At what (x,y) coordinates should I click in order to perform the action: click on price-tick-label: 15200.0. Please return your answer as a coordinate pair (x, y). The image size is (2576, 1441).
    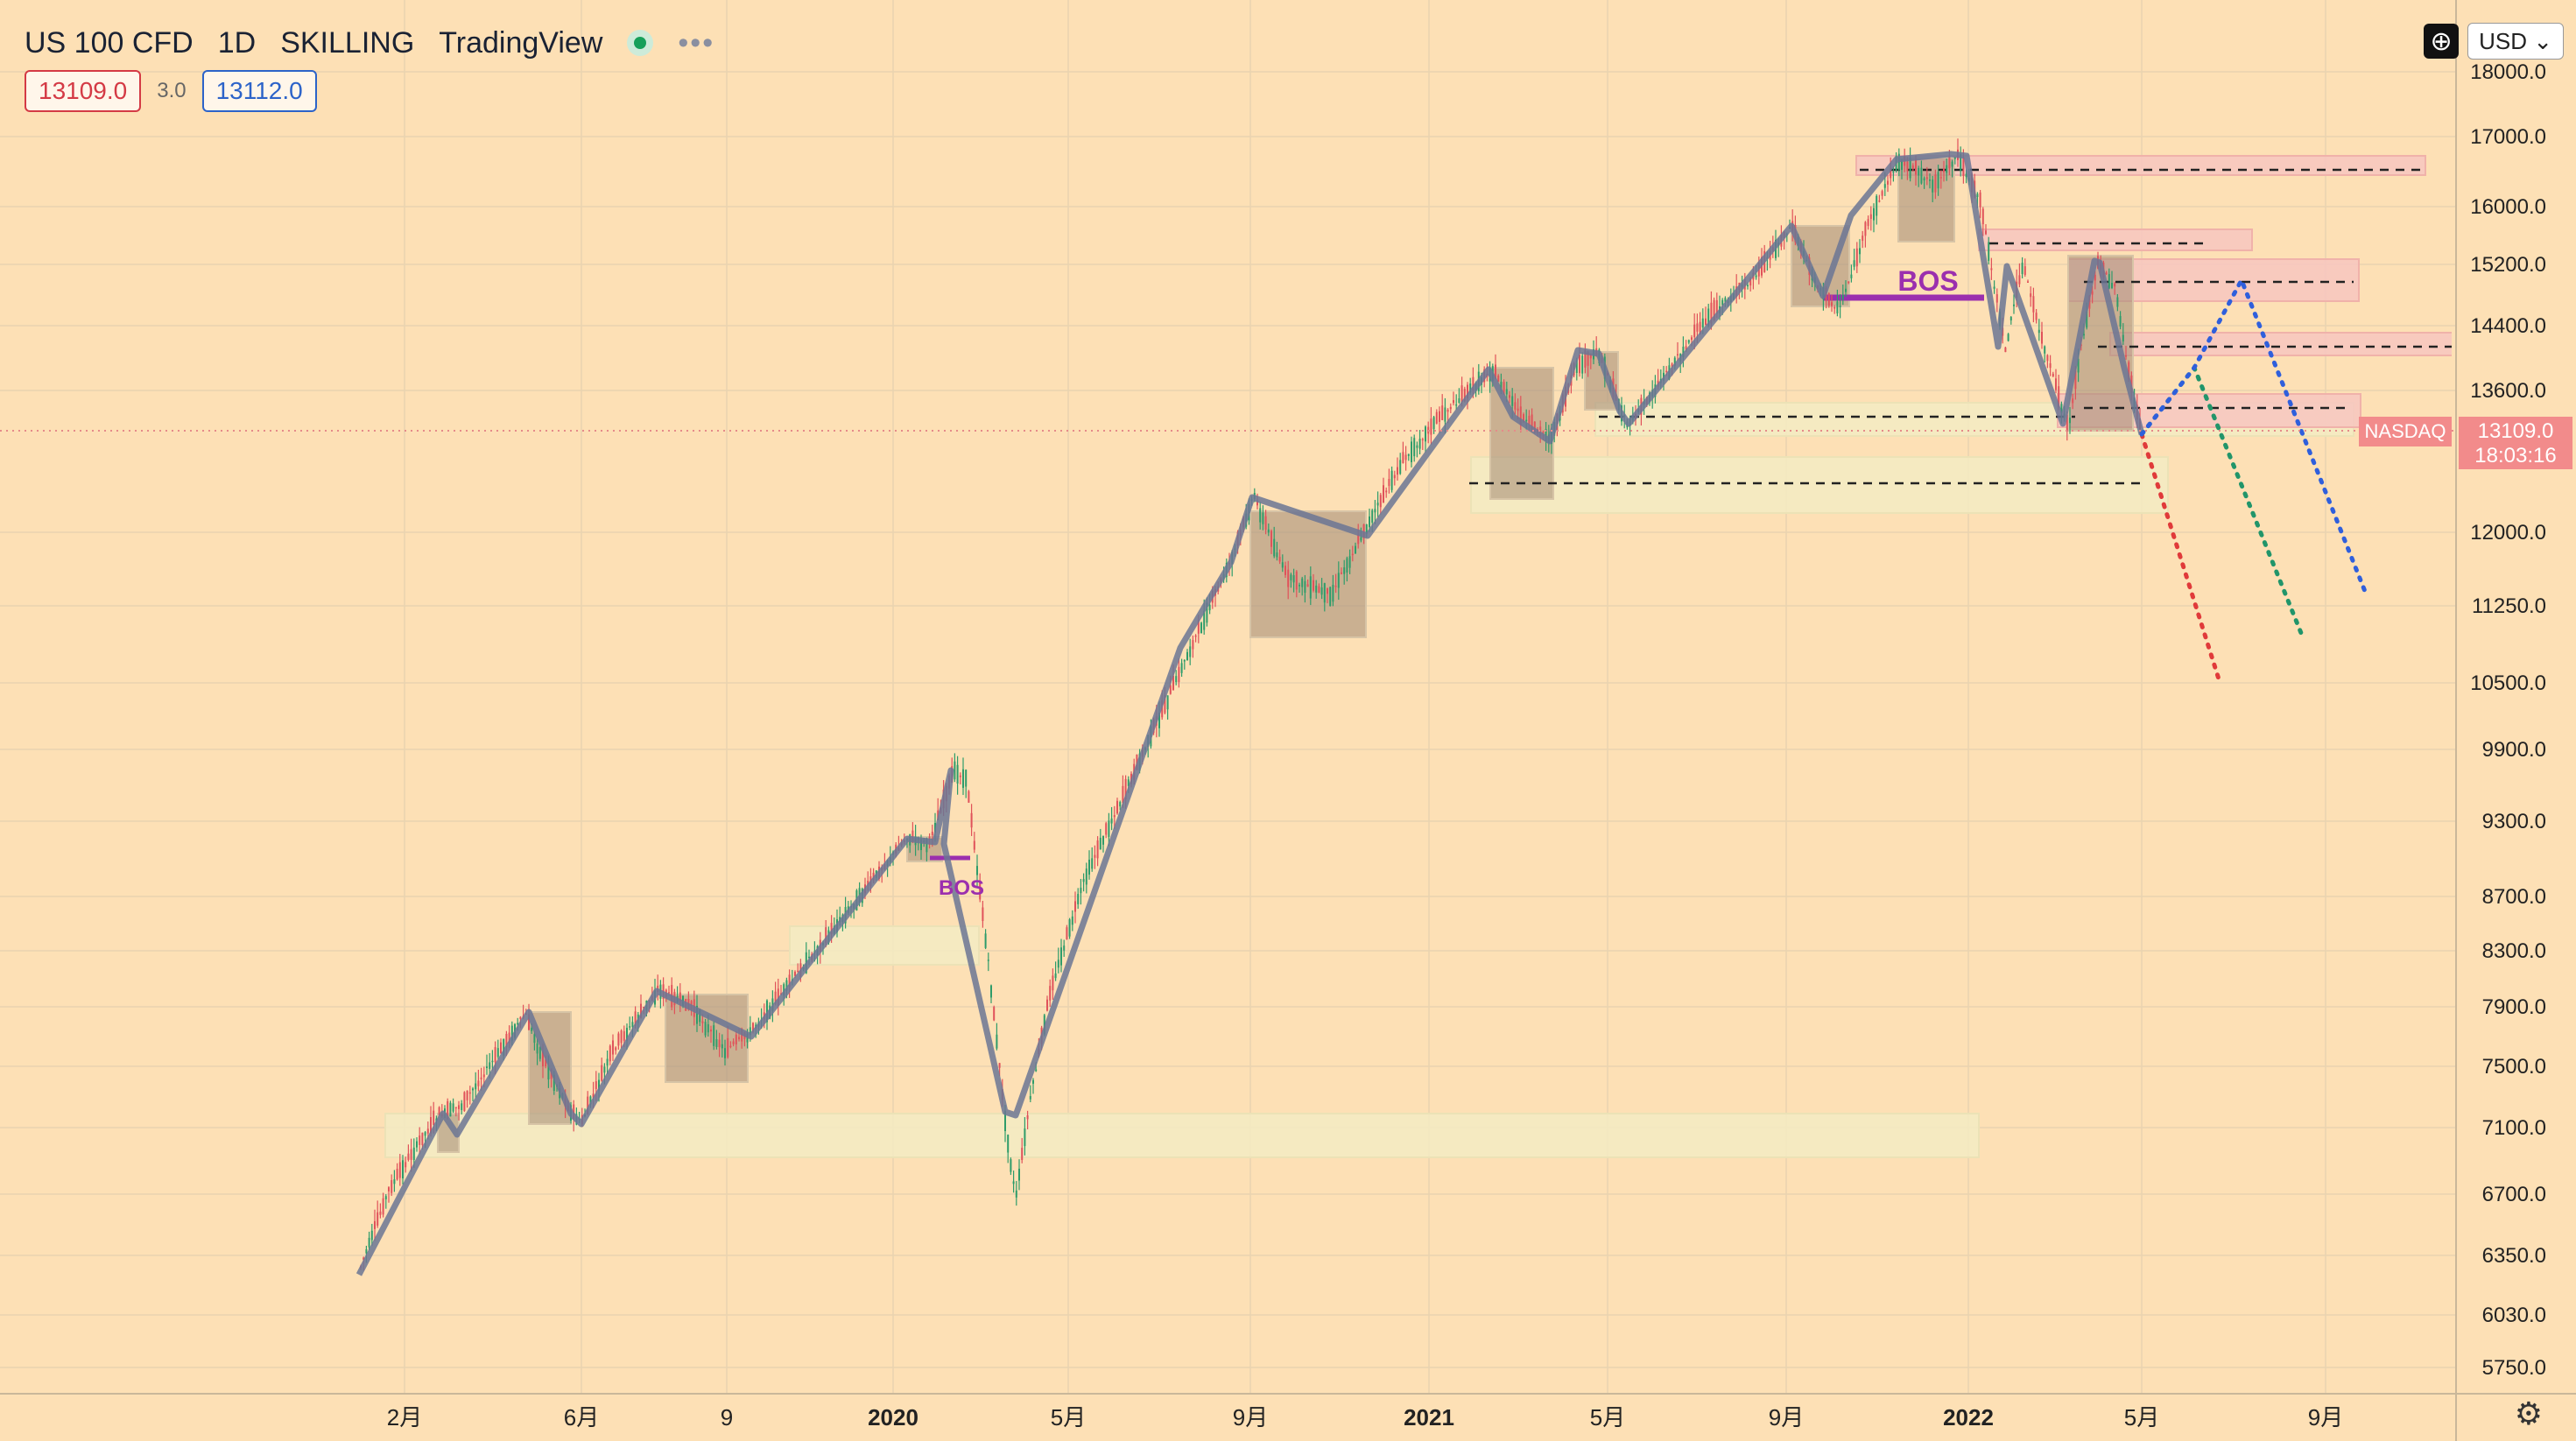
    Looking at the image, I should click on (2508, 265).